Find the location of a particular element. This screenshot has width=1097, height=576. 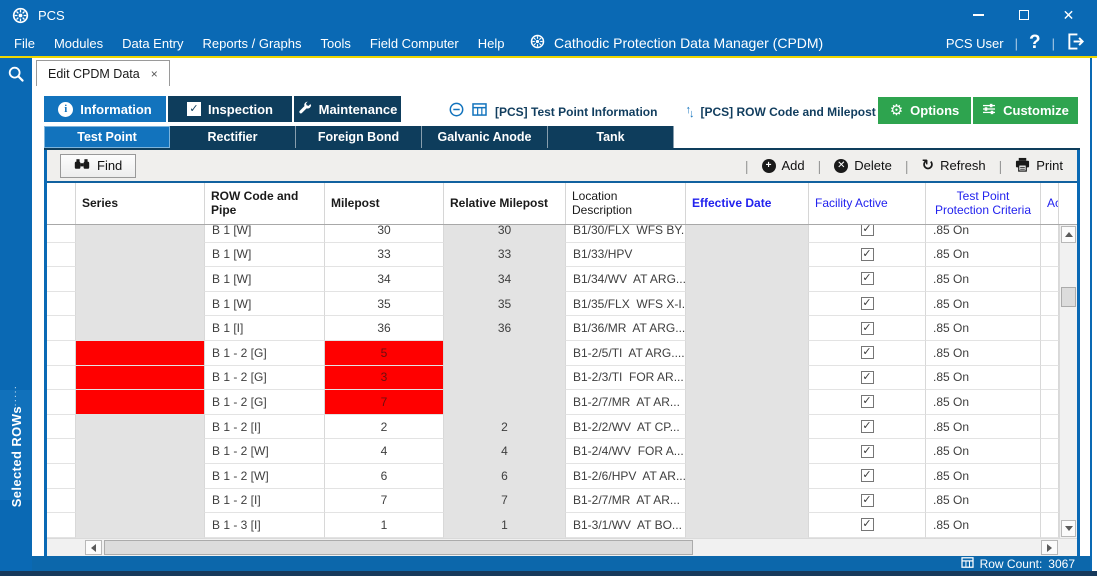

column-header-series: Series is located at coordinates (140, 203).